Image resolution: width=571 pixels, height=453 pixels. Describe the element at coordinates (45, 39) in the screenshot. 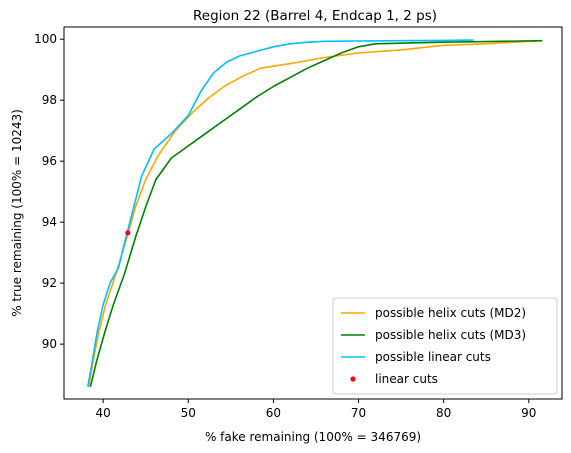

I see `y-tick-label: 100` at that location.